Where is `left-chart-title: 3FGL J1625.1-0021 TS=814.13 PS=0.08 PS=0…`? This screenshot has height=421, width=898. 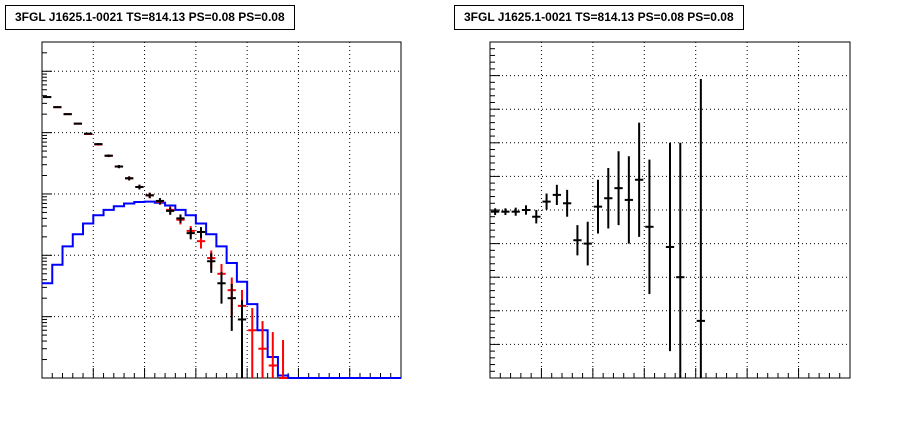
left-chart-title: 3FGL J1625.1-0021 TS=814.13 PS=0.08 PS=0… is located at coordinates (150, 17).